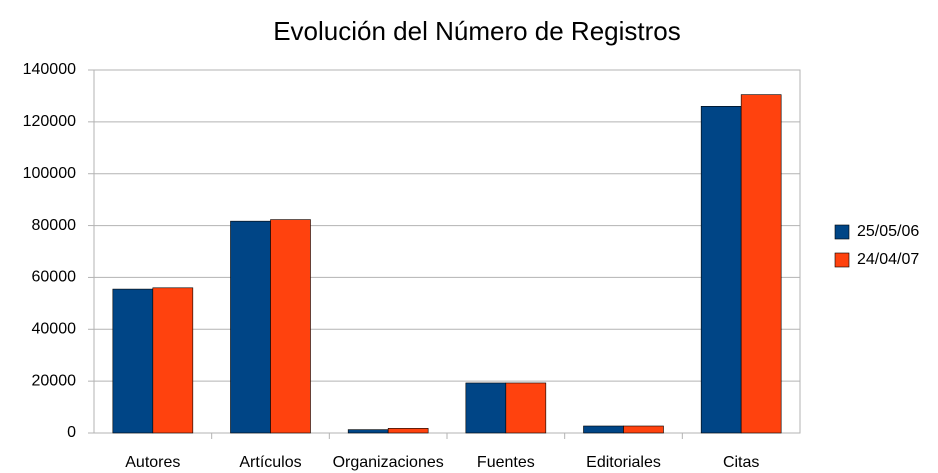 The width and height of the screenshot is (938, 473). Describe the element at coordinates (388, 462) in the screenshot. I see `x-tick-label: Organizaciones` at that location.